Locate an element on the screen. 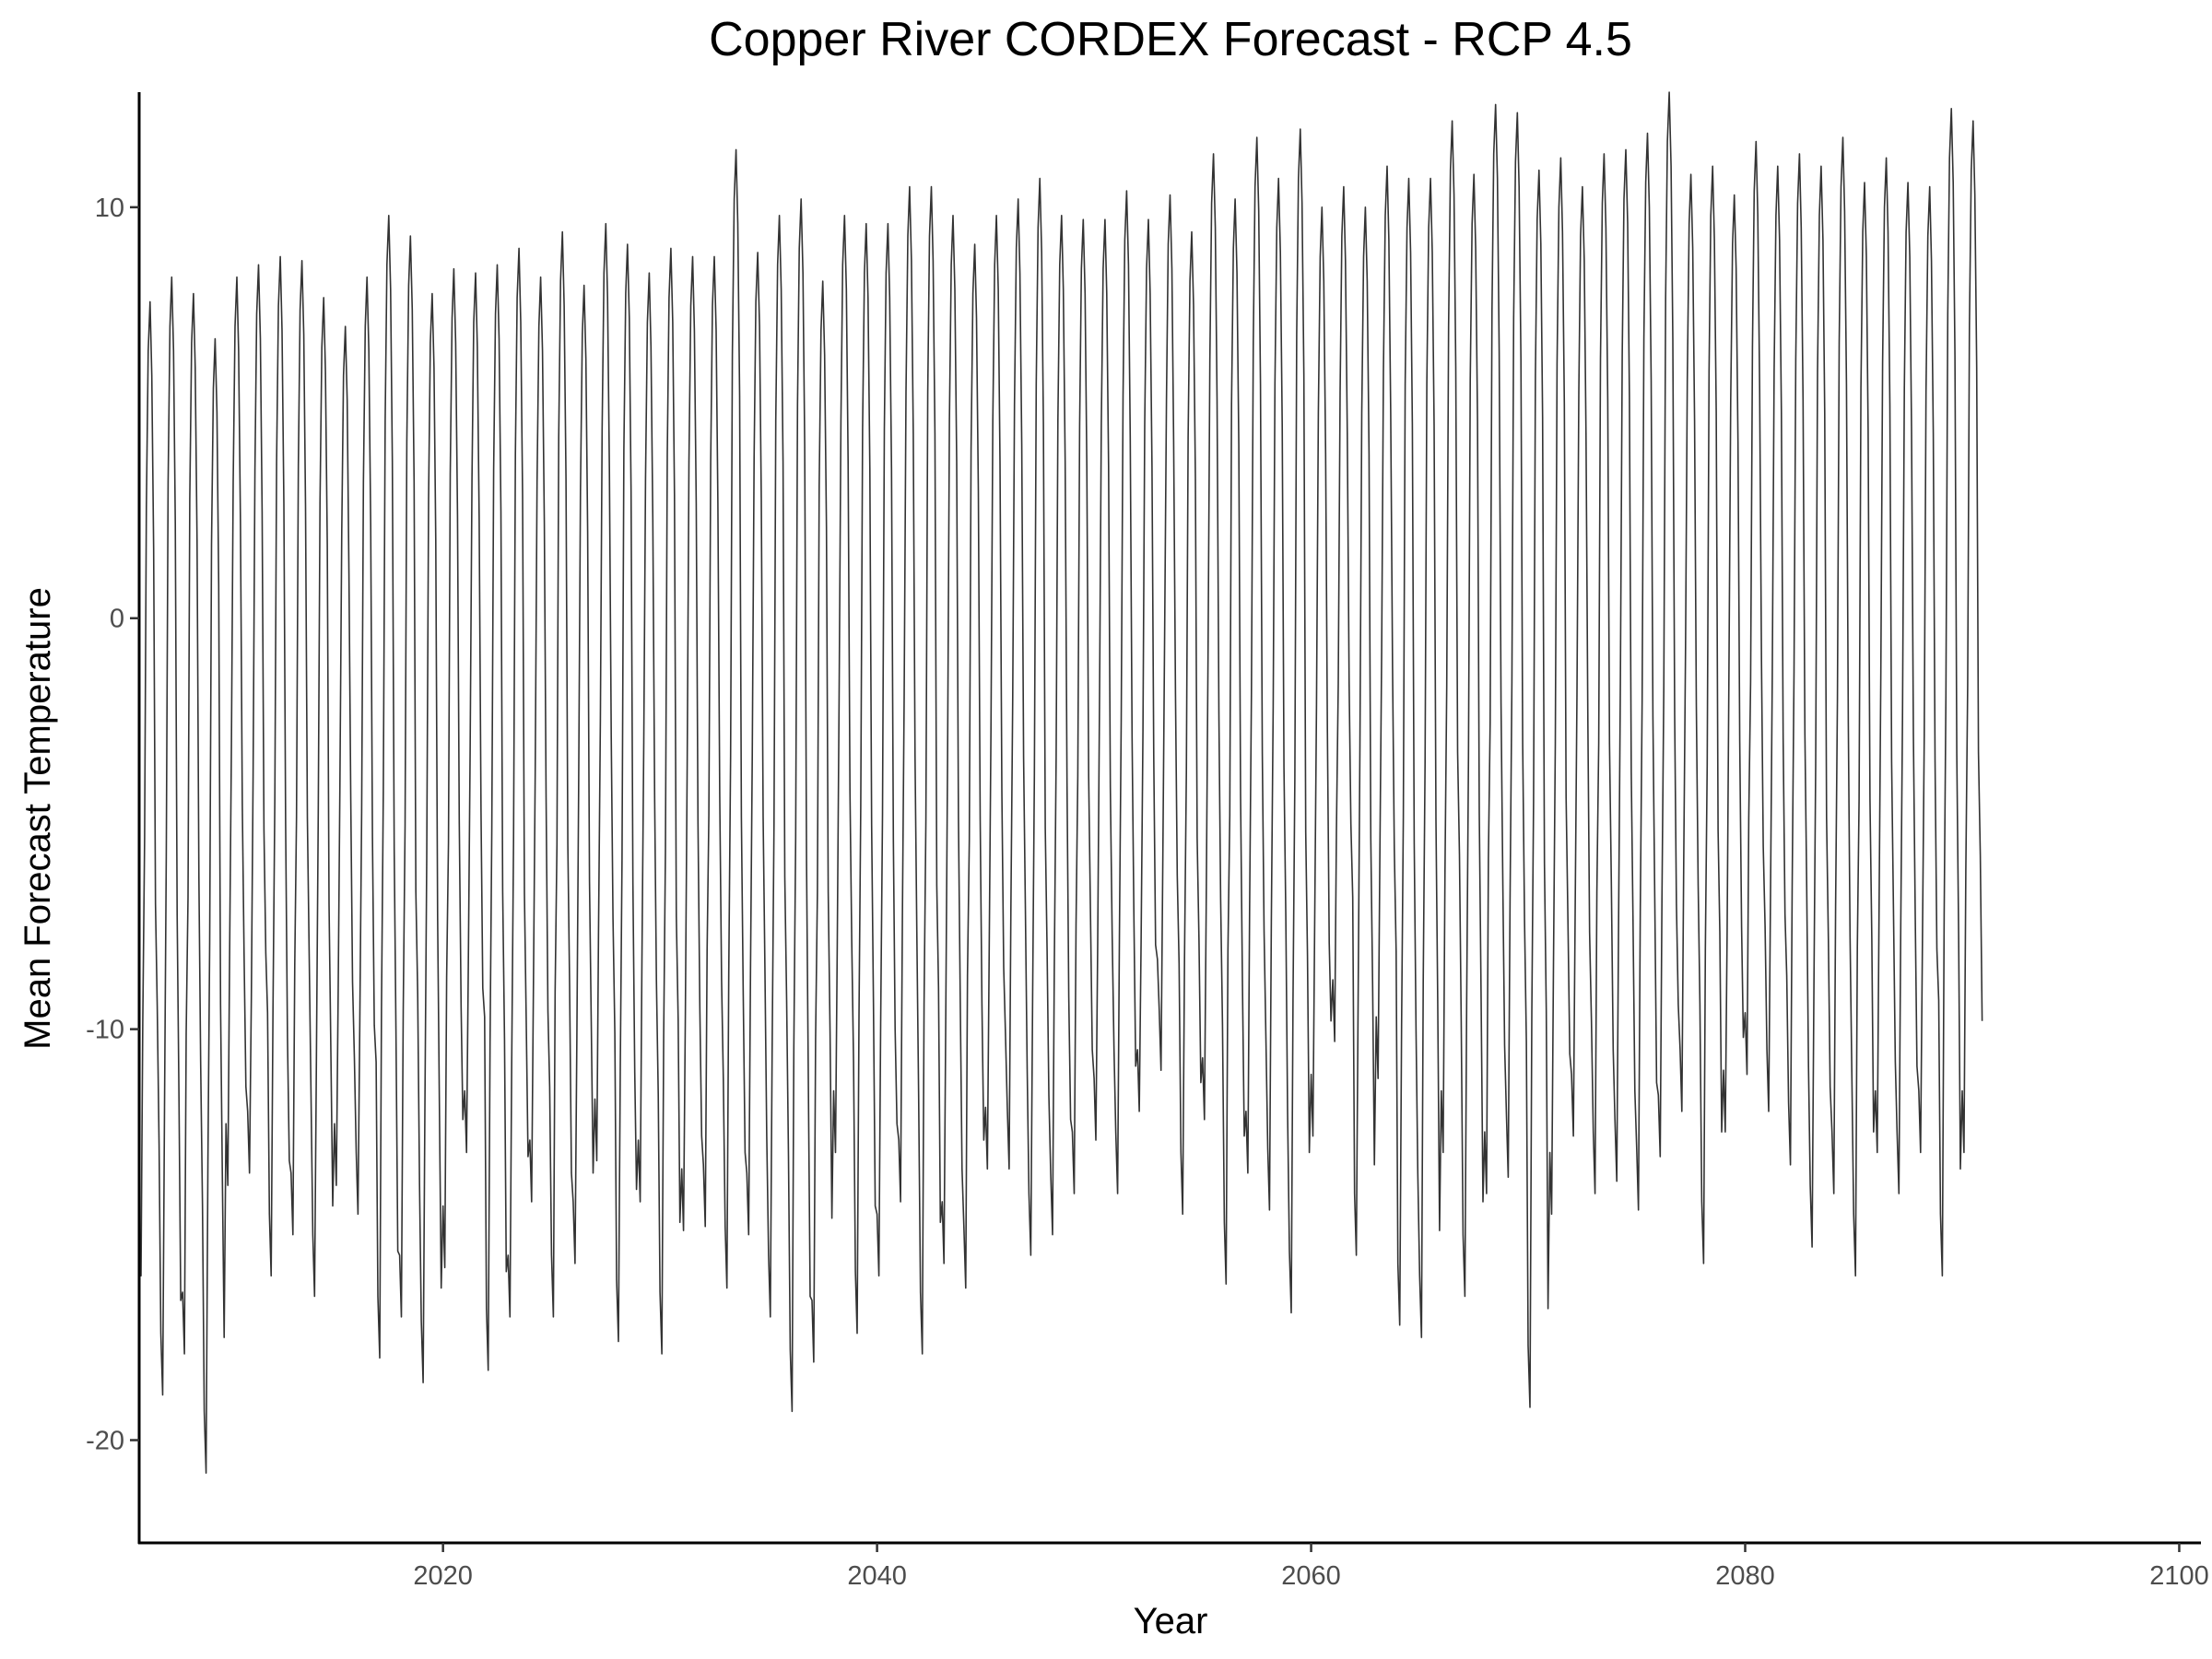  y-tick-label: -10 is located at coordinates (105, 1030).